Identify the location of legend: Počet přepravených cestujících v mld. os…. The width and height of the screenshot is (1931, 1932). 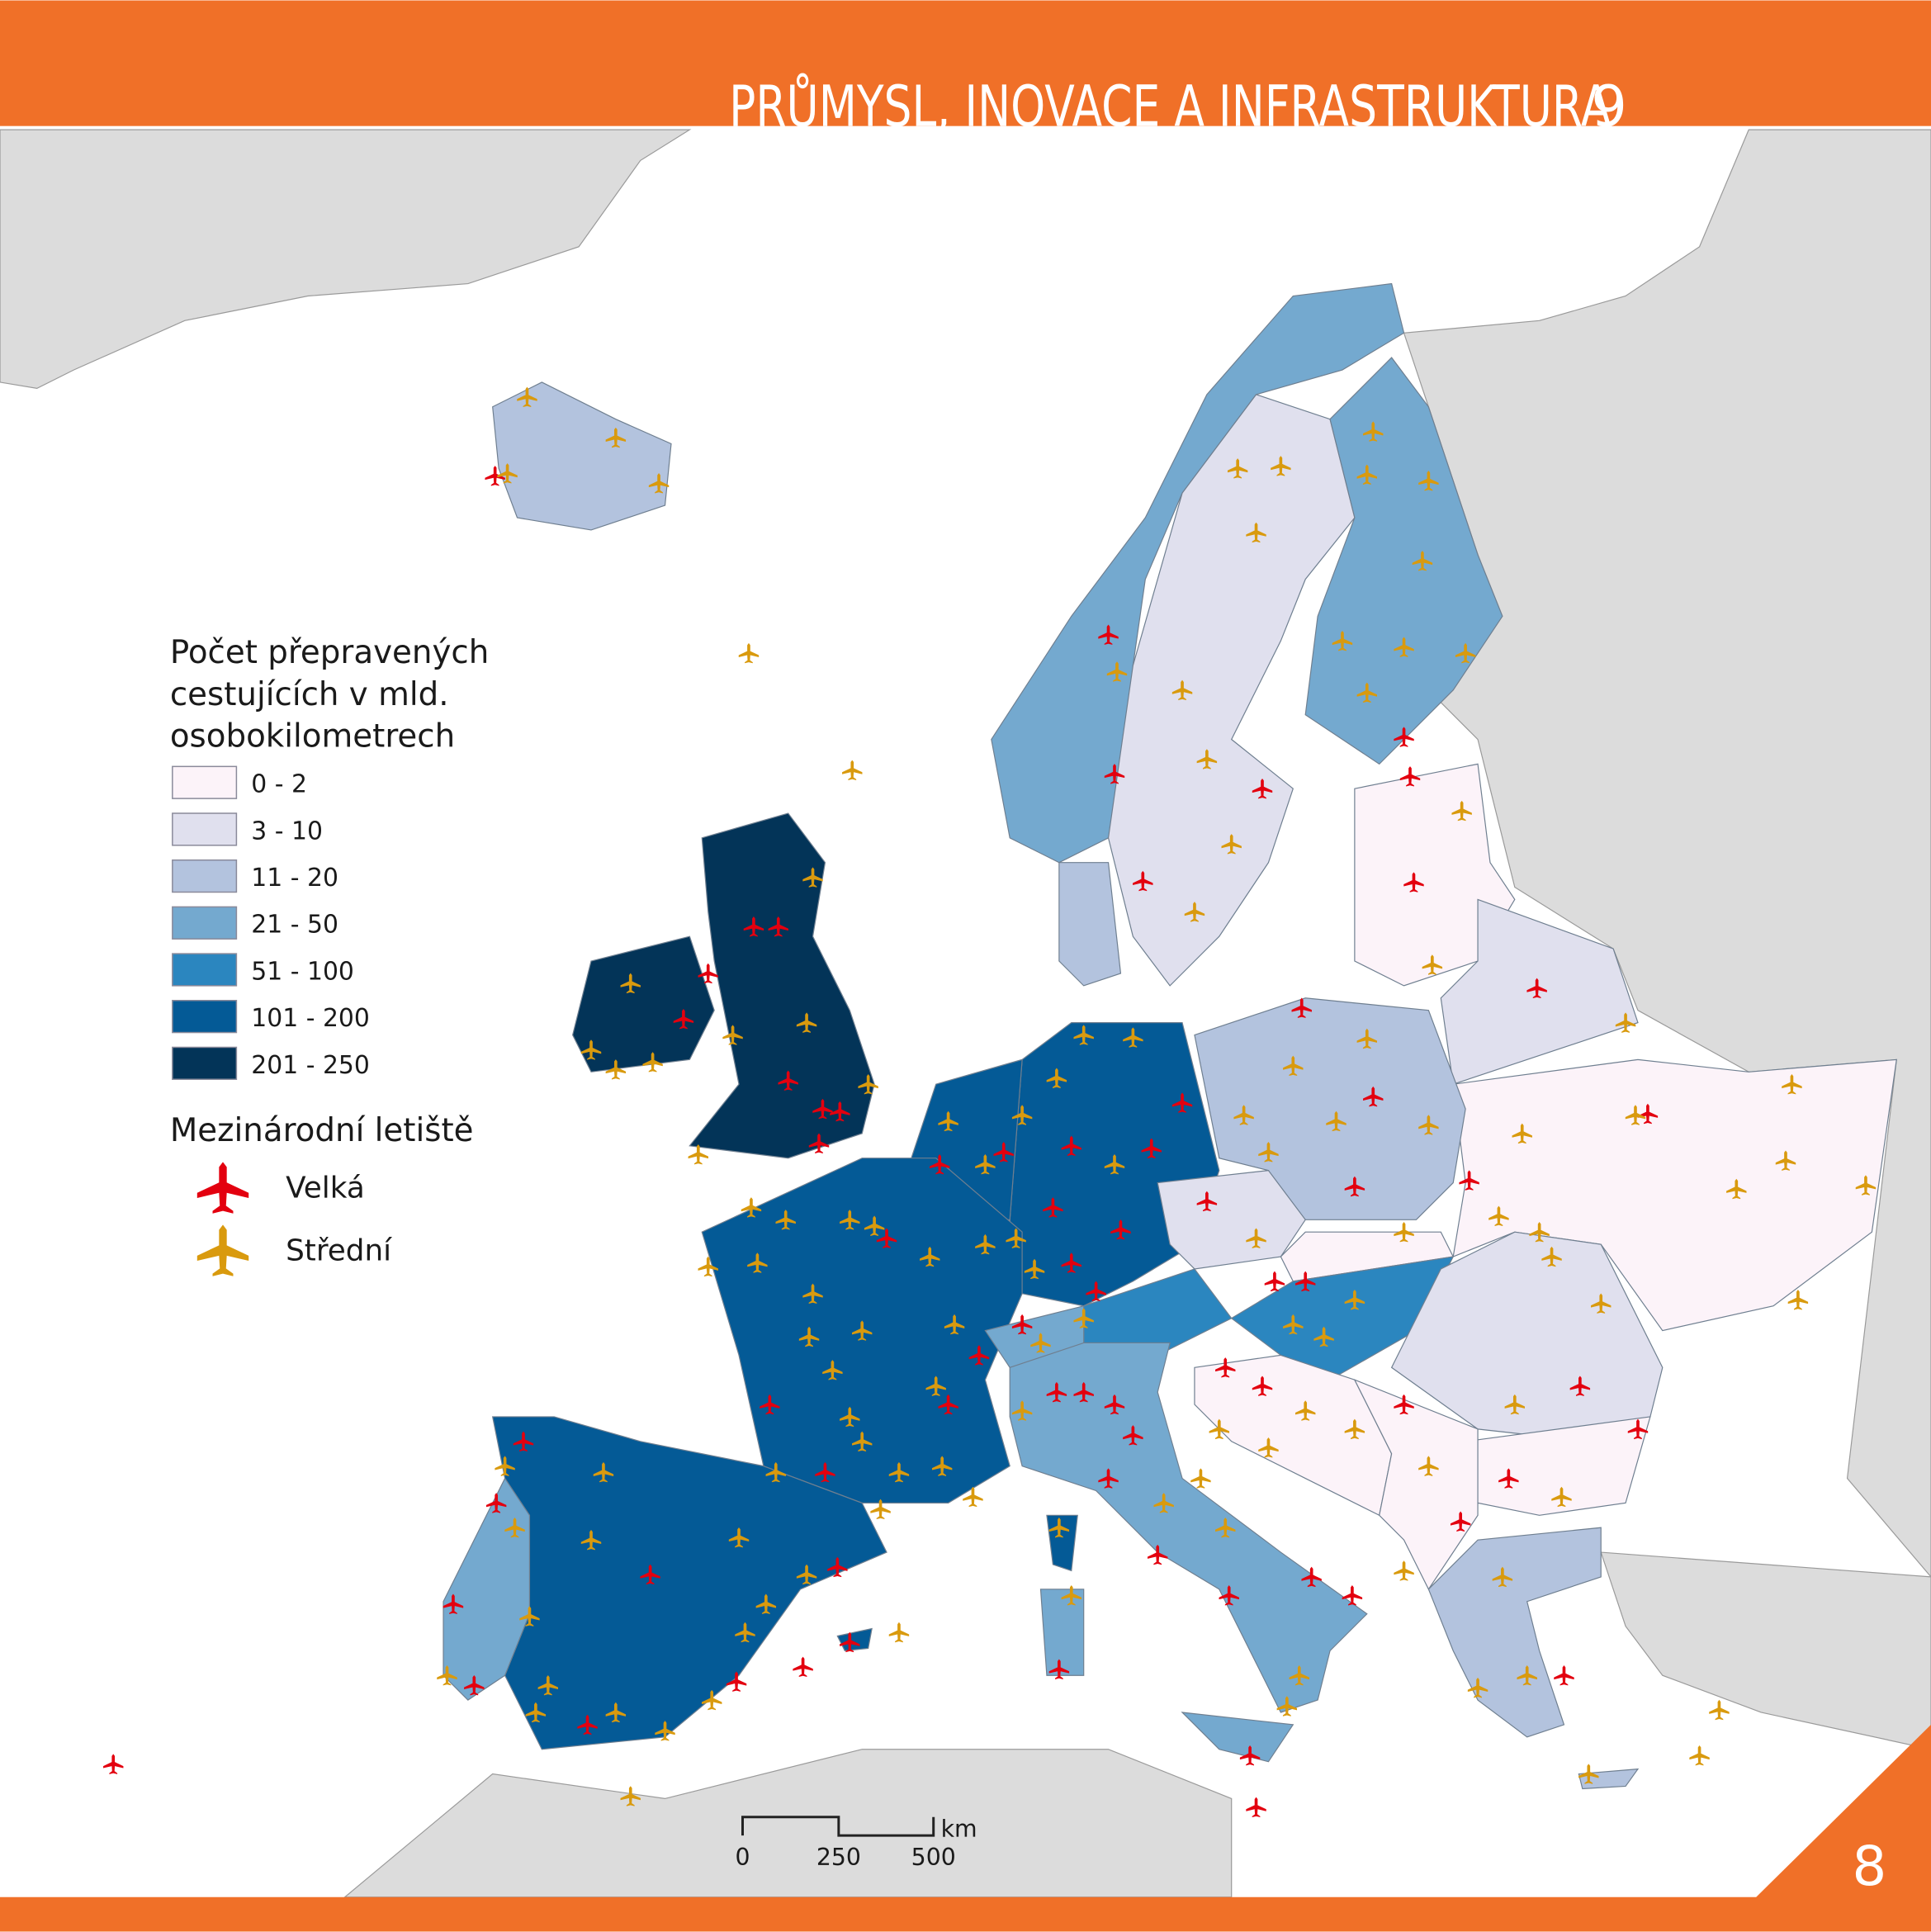
(329, 955).